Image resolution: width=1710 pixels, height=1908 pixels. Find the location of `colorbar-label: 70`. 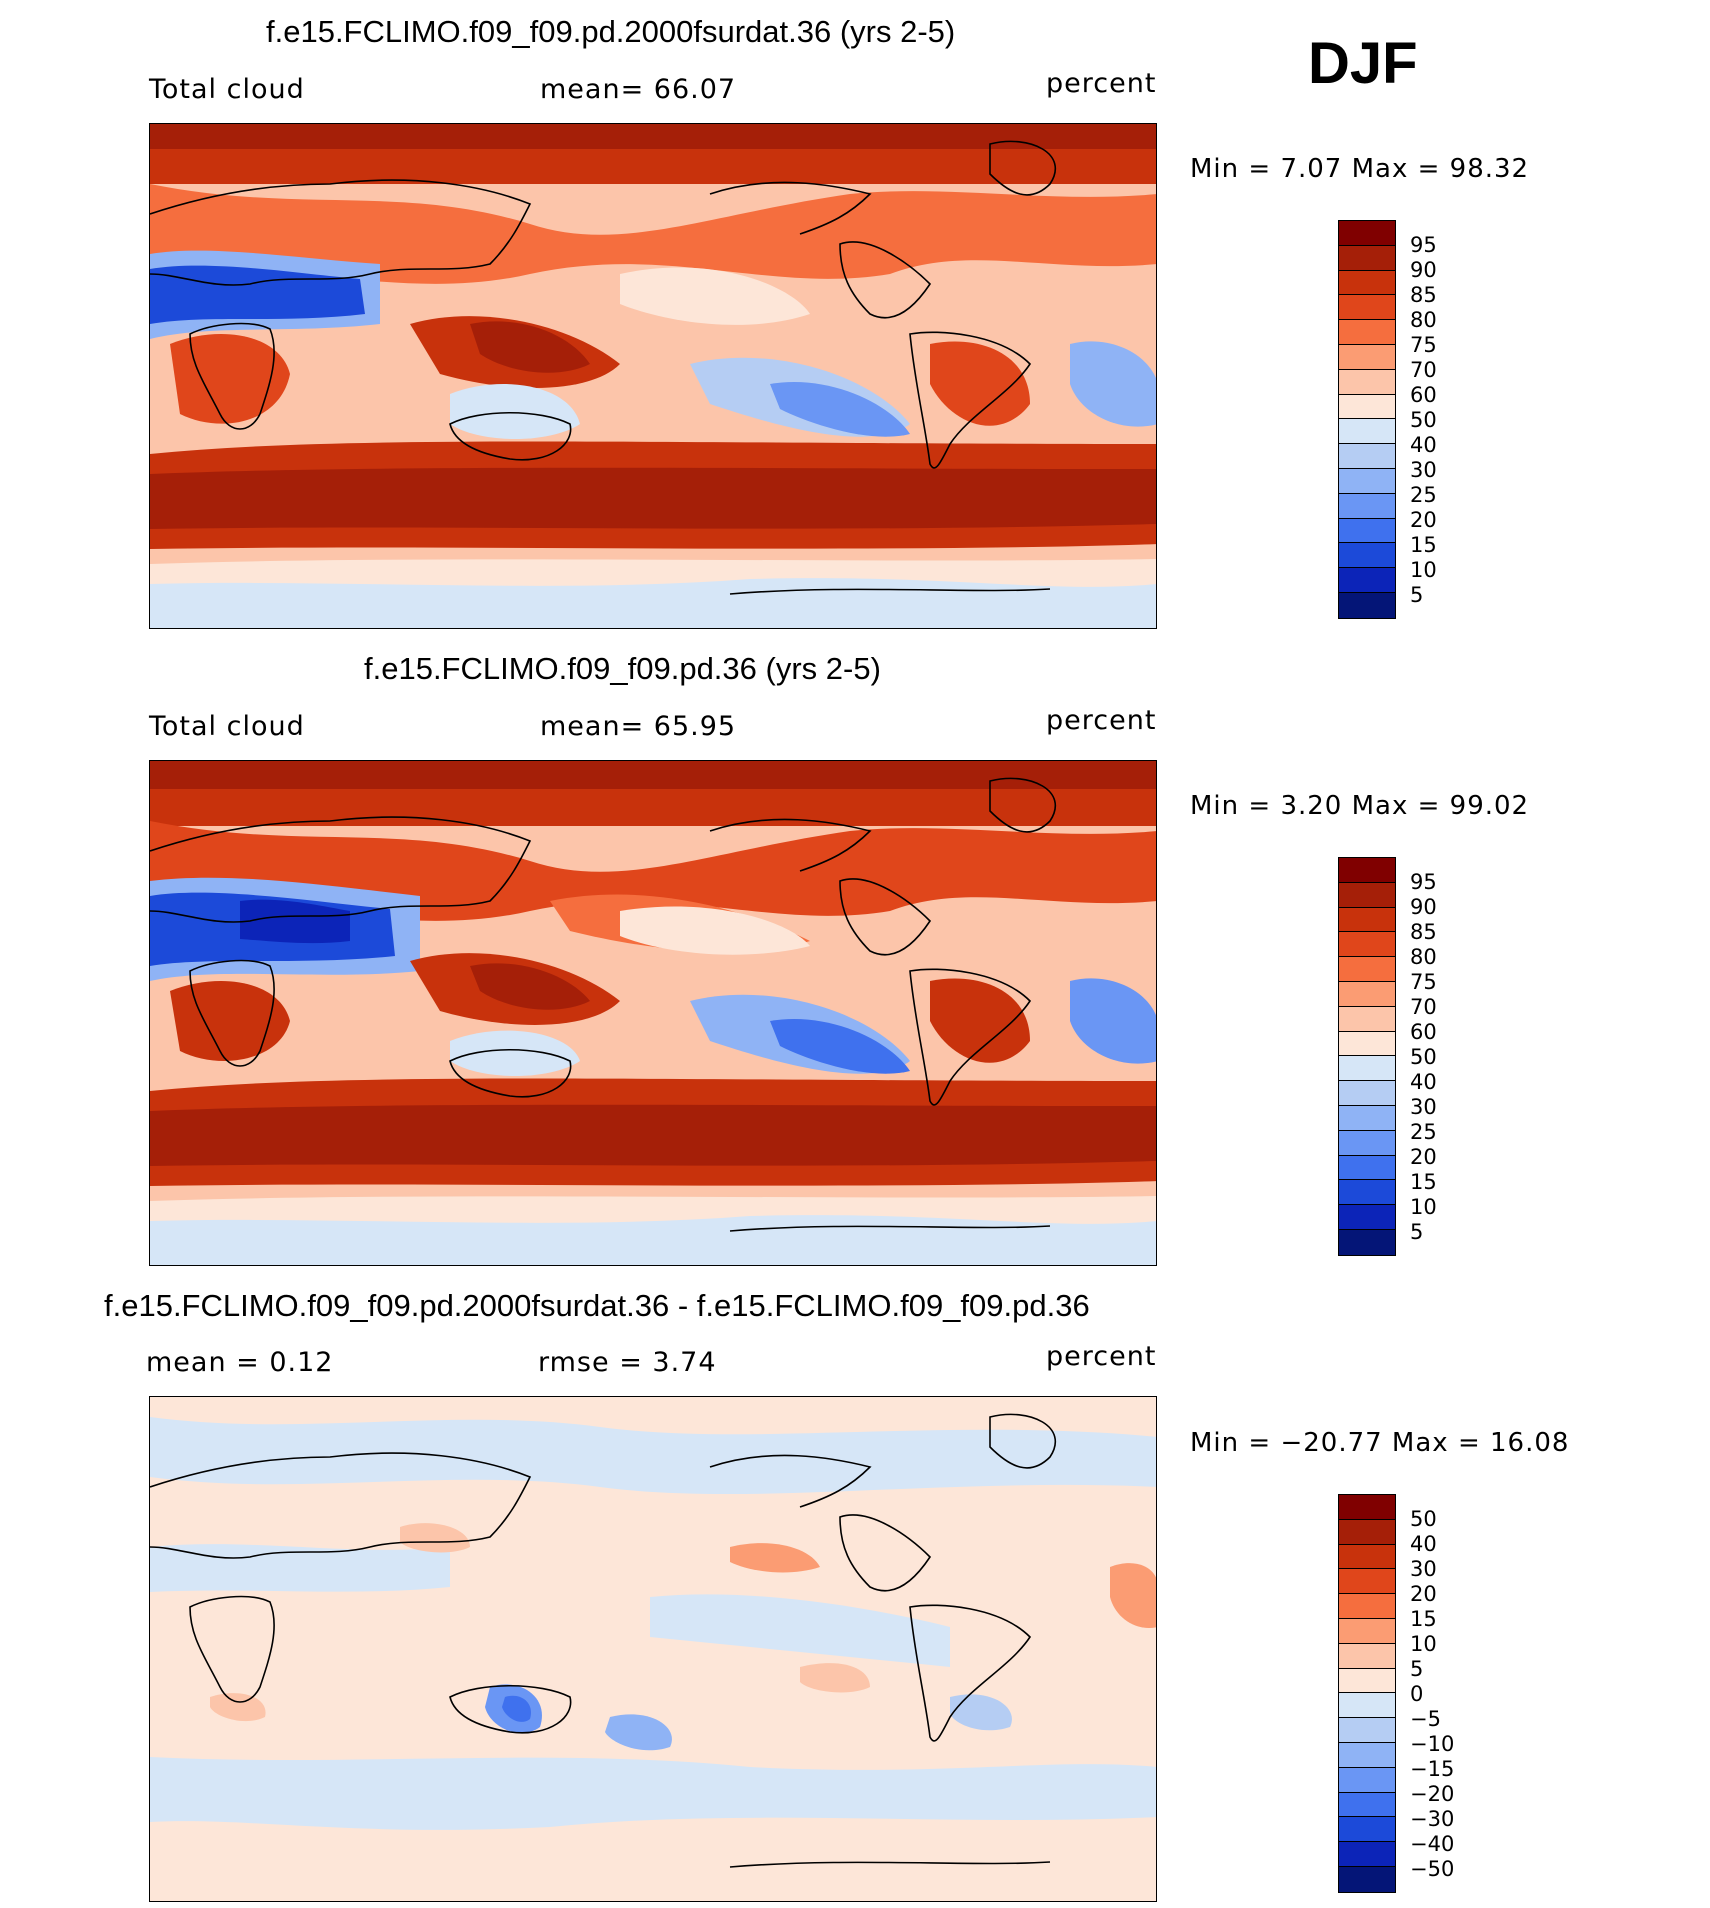

colorbar-label: 70 is located at coordinates (1423, 370).